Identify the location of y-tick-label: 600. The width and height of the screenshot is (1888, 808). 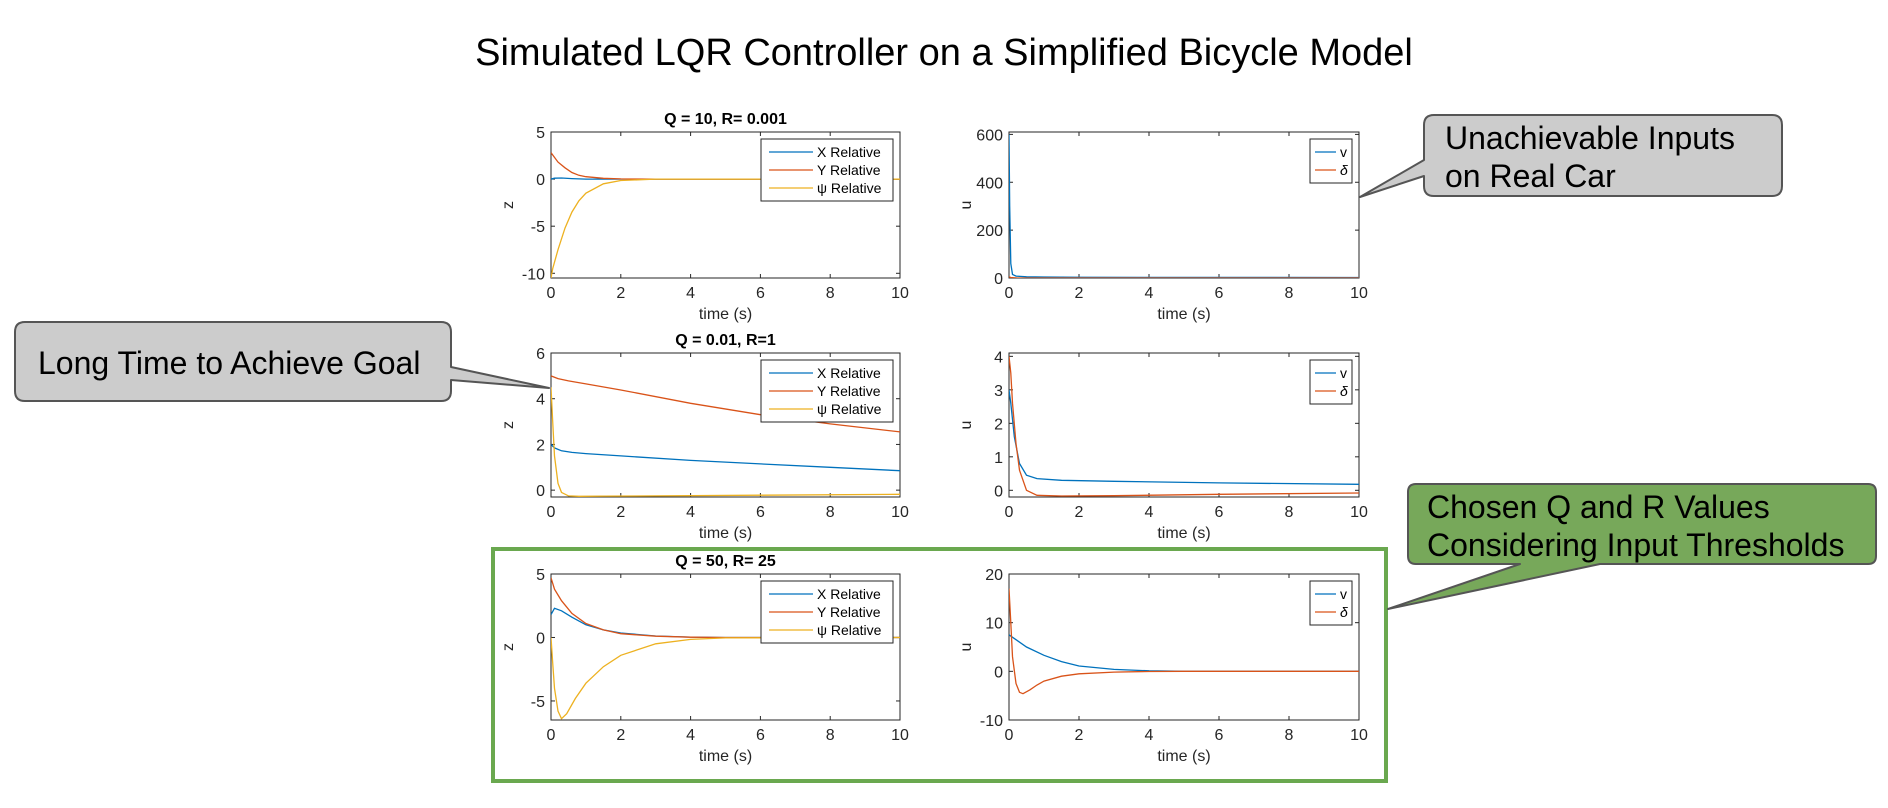
(989, 135).